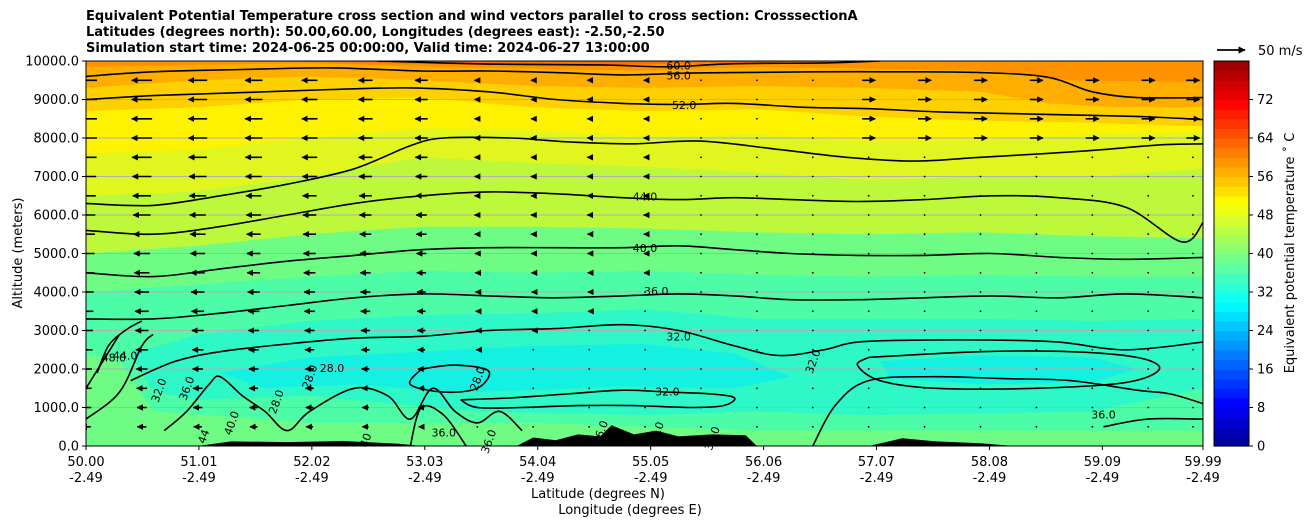  What do you see at coordinates (85, 462) in the screenshot?
I see `x-tick-label-lat: 50.00` at bounding box center [85, 462].